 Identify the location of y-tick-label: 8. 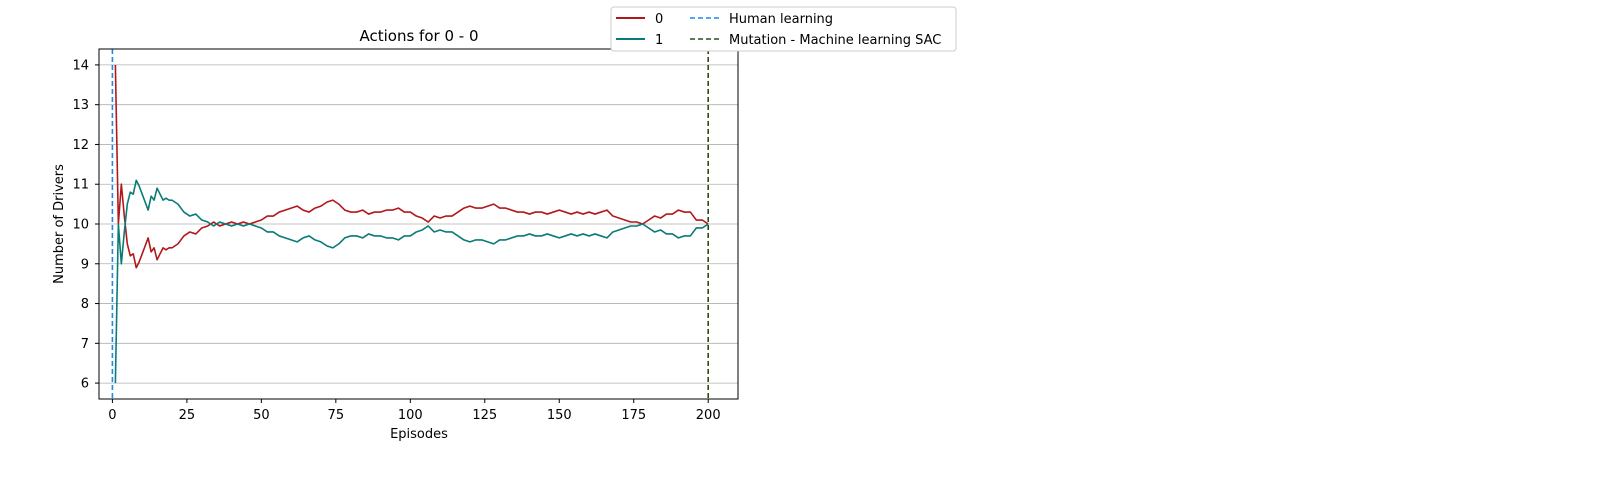
(85, 304).